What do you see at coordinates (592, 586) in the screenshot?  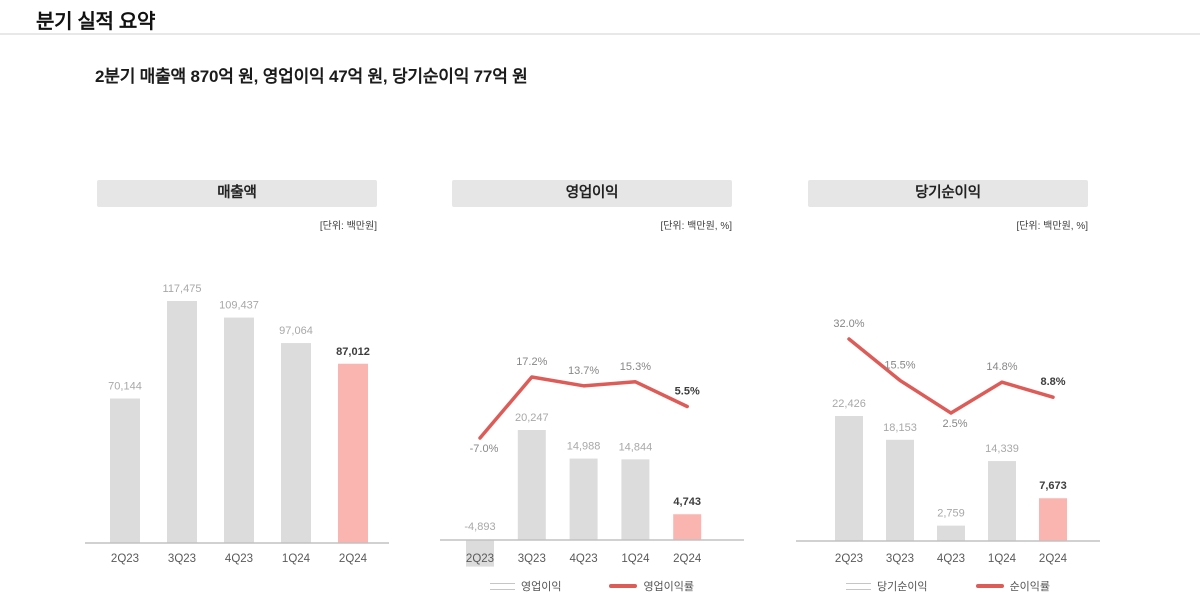 I see `operating-profit-legend: 영업이익 영업이익률` at bounding box center [592, 586].